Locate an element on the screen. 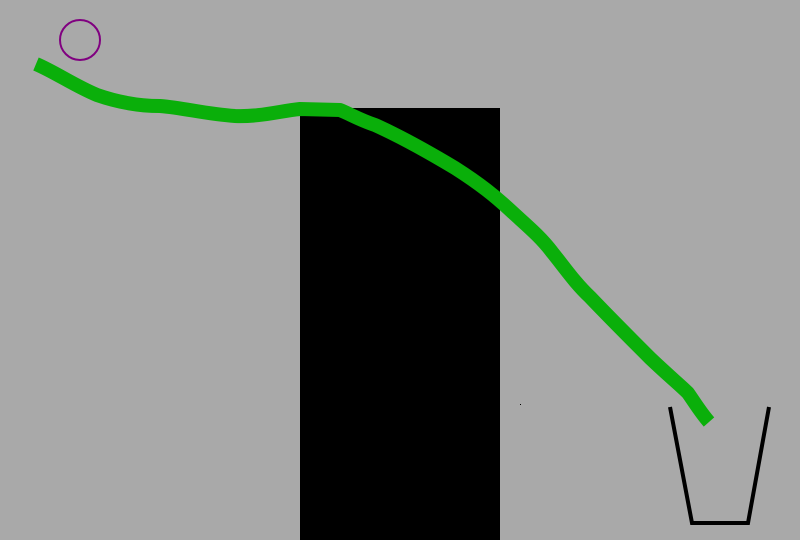 Image resolution: width=800 pixels, height=540 pixels. ball-icon is located at coordinates (80, 40).